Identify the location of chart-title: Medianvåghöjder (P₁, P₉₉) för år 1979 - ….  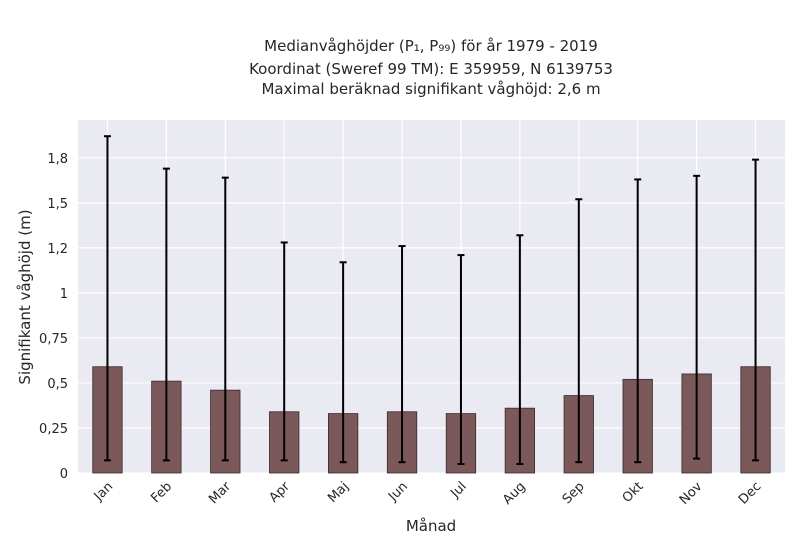
(431, 67).